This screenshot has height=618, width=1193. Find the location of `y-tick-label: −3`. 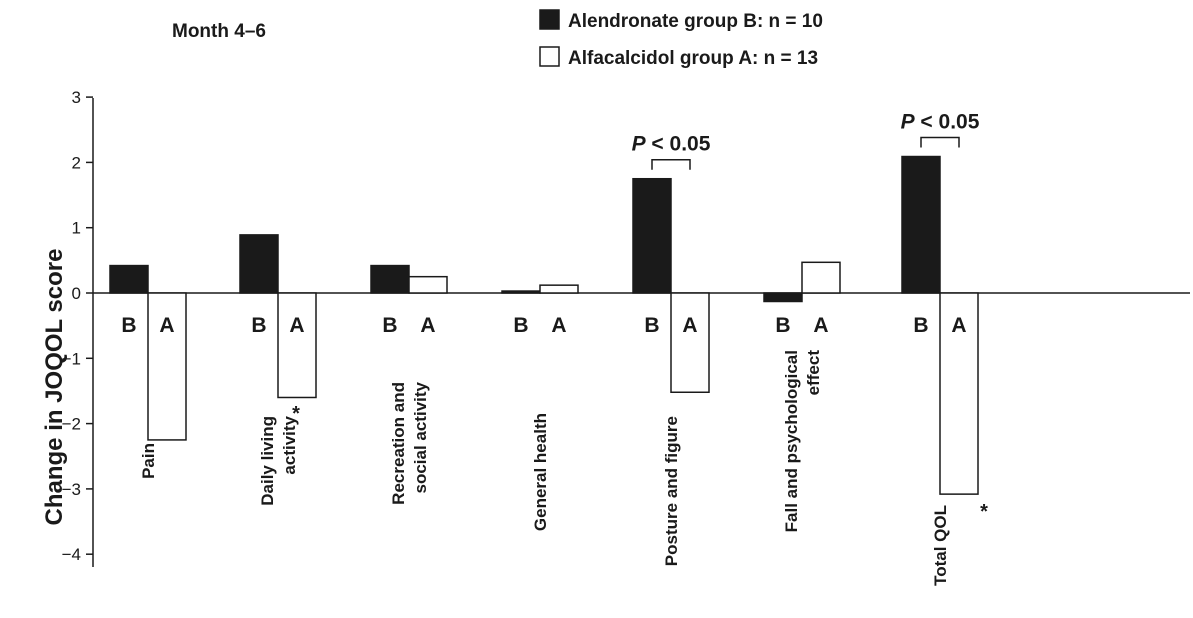

y-tick-label: −3 is located at coordinates (71, 489).